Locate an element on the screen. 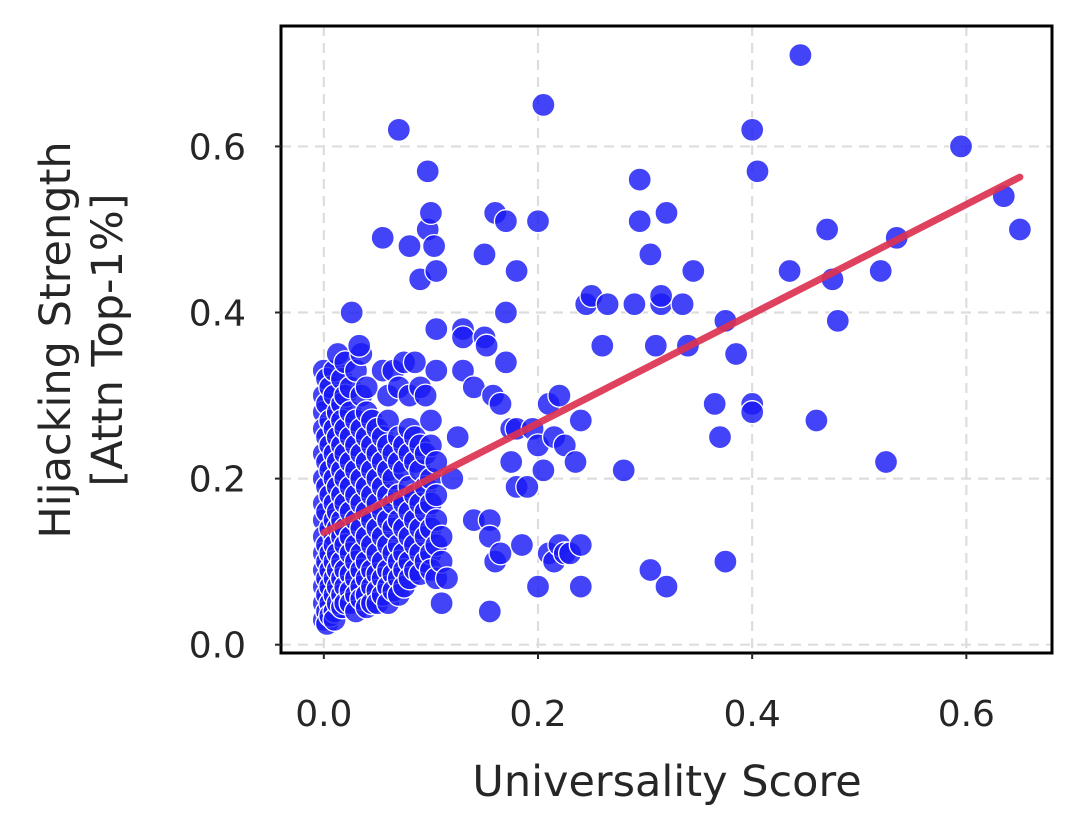 This screenshot has width=1080, height=837. x-tick-label-1: 0.2 is located at coordinates (537, 714).